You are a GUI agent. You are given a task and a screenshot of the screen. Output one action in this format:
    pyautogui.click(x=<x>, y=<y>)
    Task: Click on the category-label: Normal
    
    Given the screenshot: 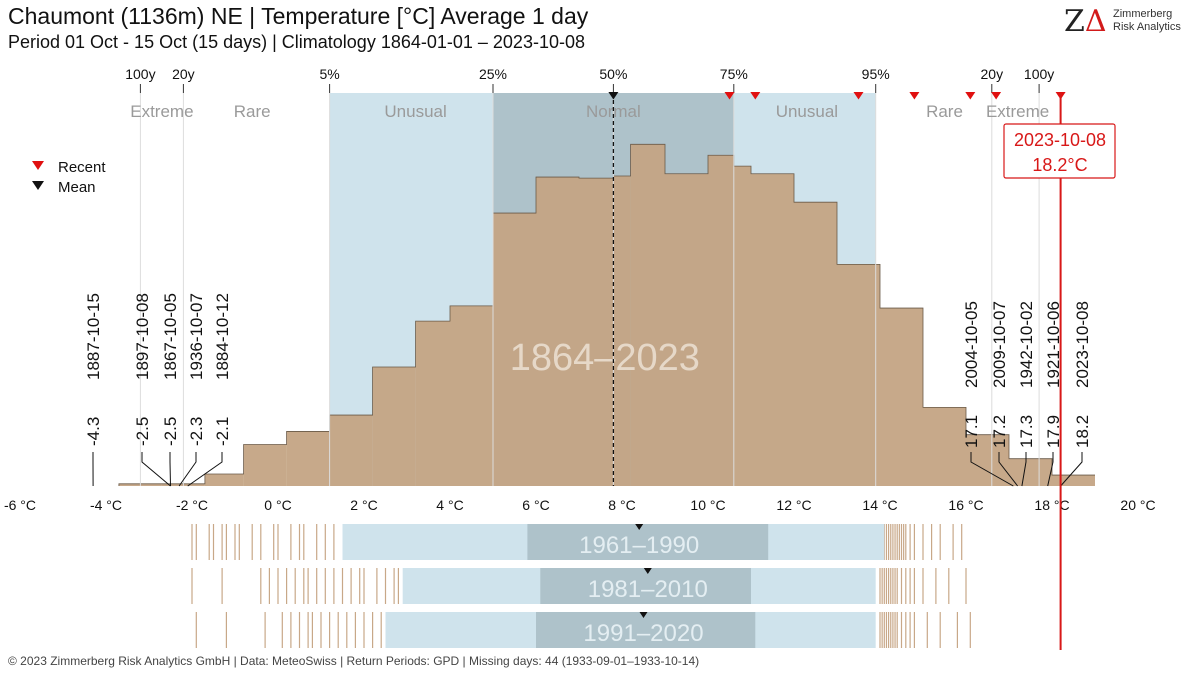 What is the action you would take?
    pyautogui.click(x=613, y=111)
    